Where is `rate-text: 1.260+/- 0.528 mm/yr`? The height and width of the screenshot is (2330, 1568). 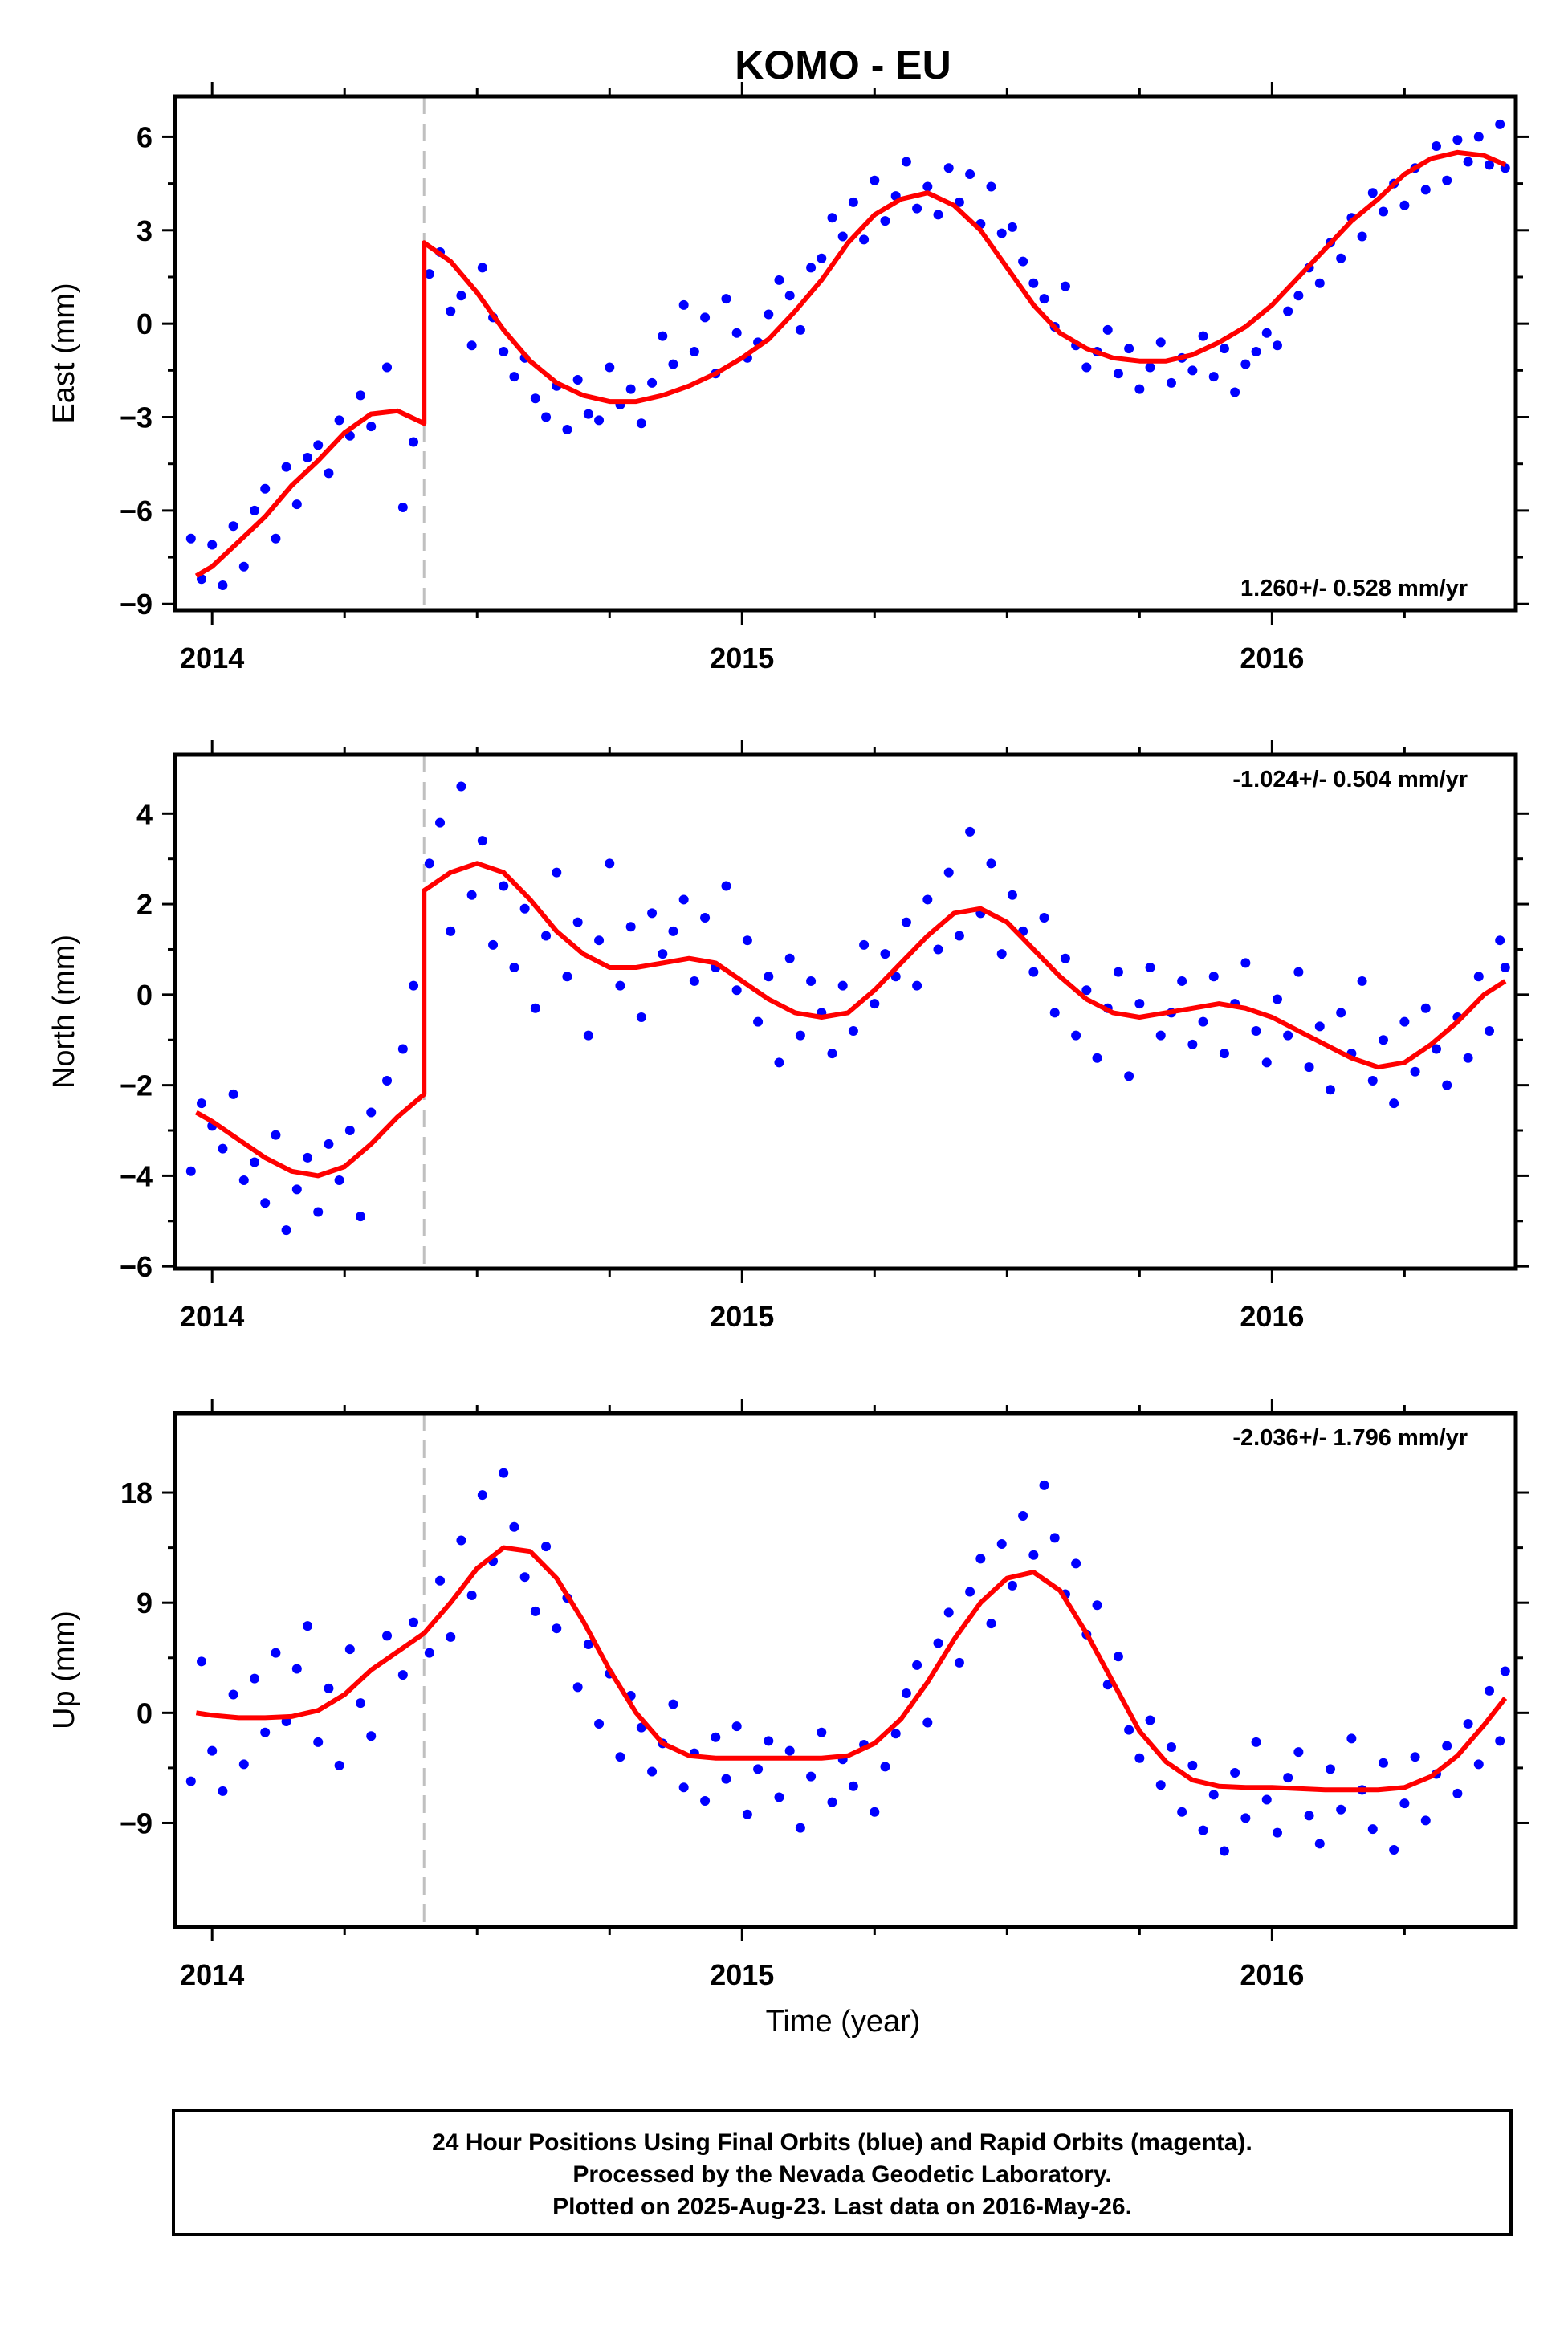 rate-text: 1.260+/- 0.528 mm/yr is located at coordinates (1354, 588).